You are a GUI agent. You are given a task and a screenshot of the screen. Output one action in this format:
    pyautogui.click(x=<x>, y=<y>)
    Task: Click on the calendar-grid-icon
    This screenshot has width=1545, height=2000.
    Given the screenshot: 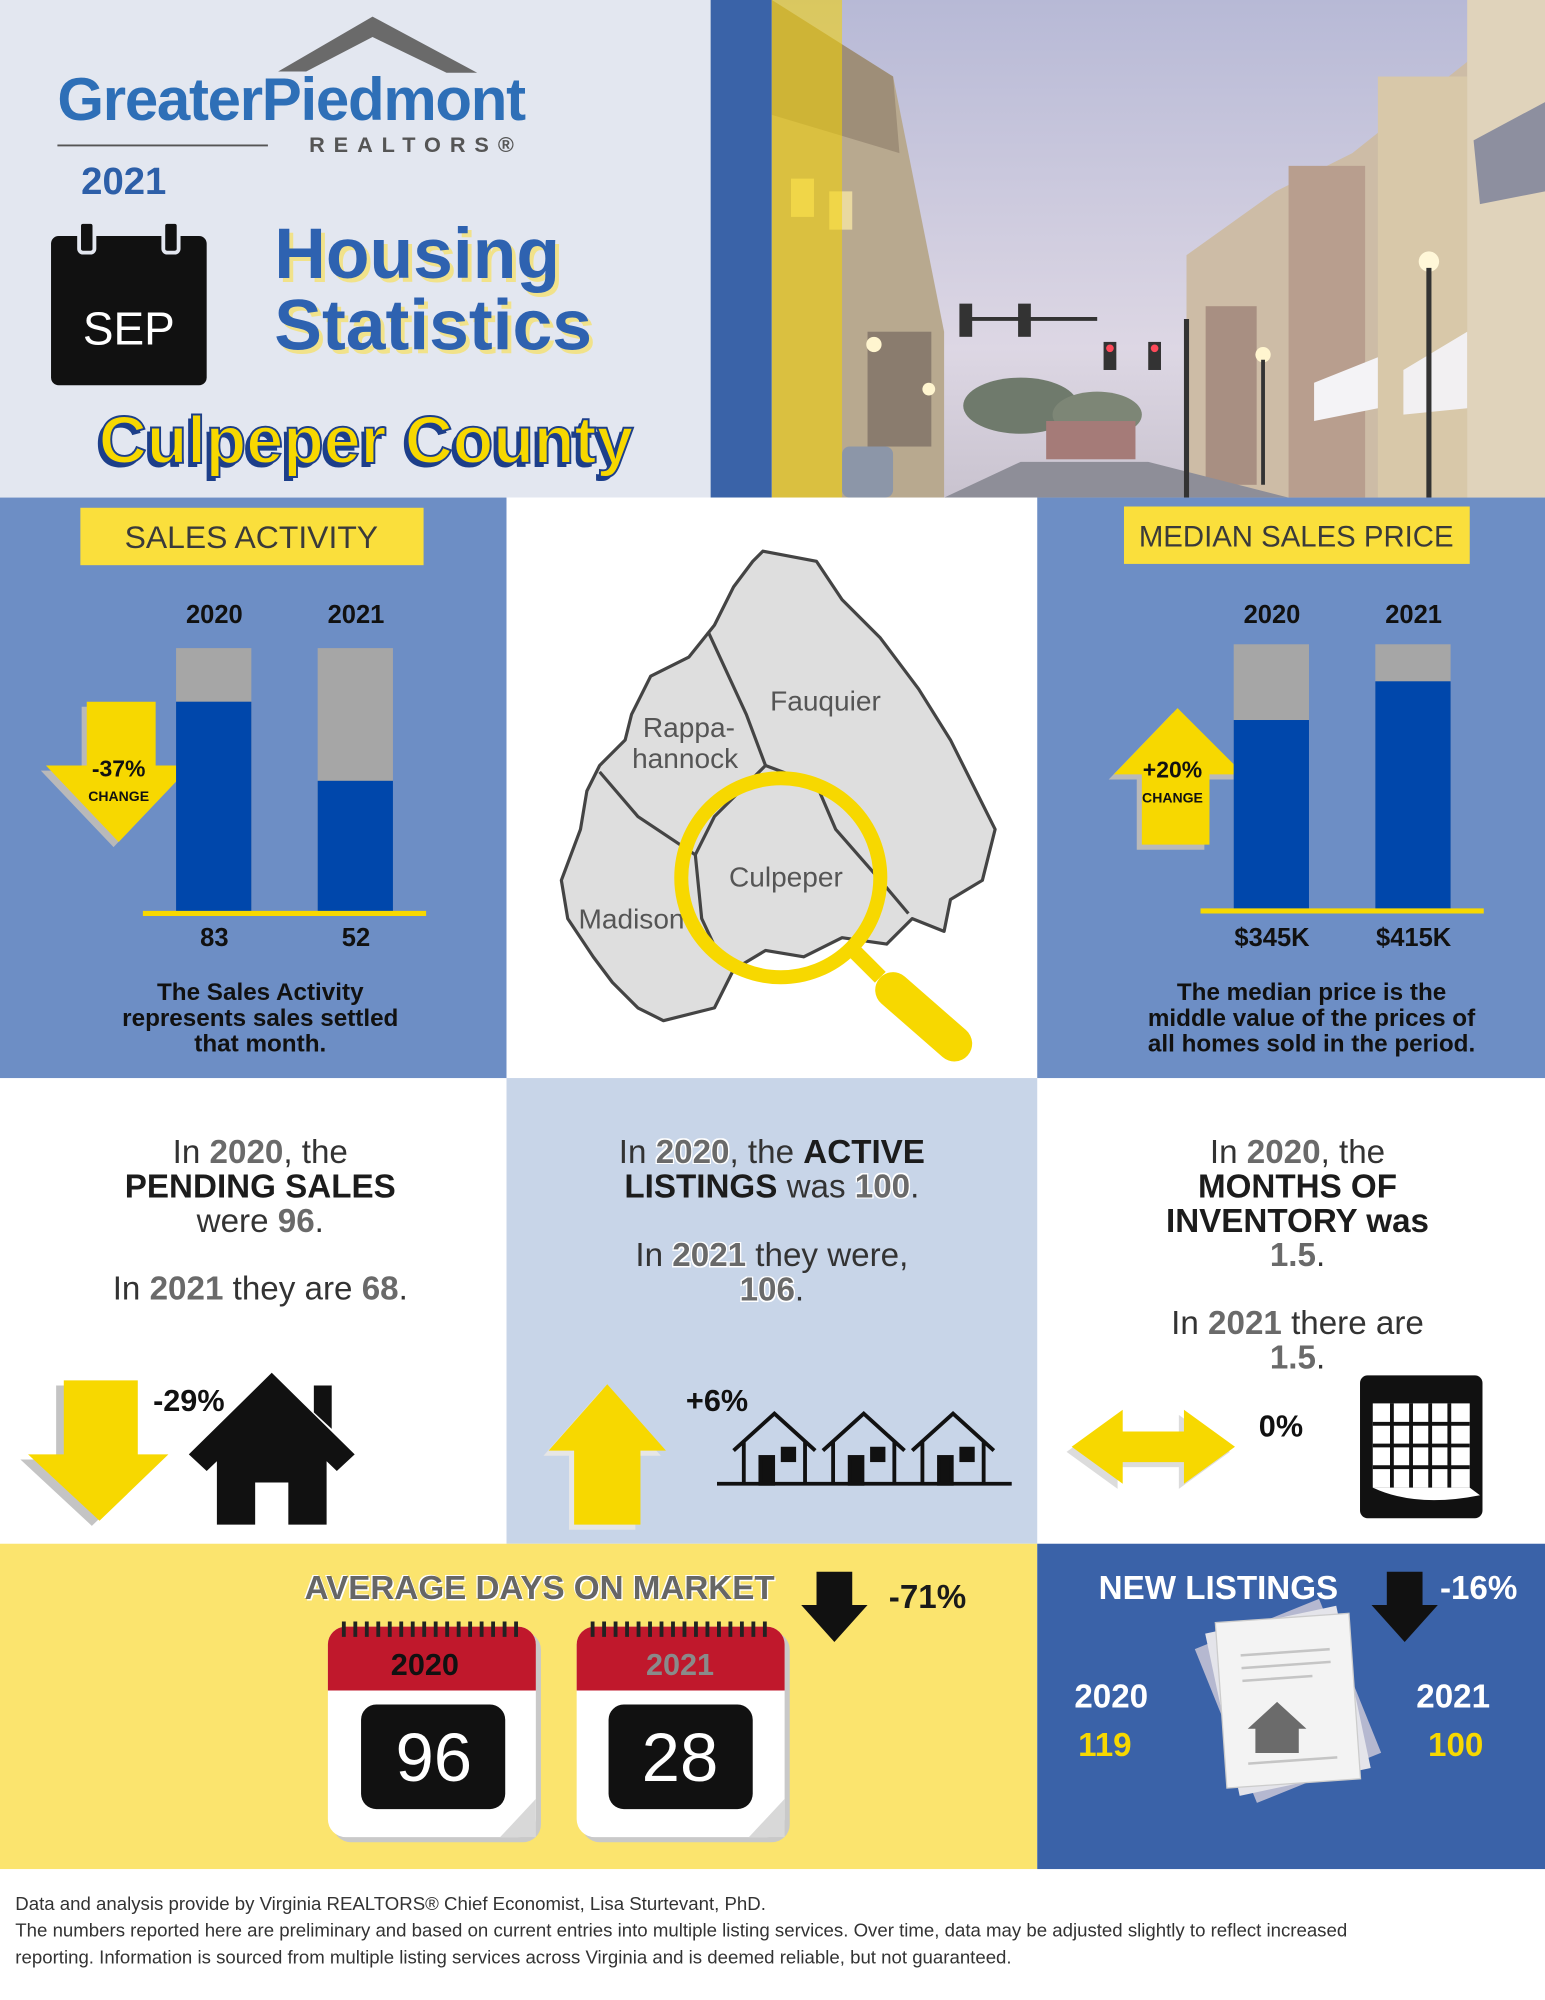 What is the action you would take?
    pyautogui.click(x=1421, y=1447)
    